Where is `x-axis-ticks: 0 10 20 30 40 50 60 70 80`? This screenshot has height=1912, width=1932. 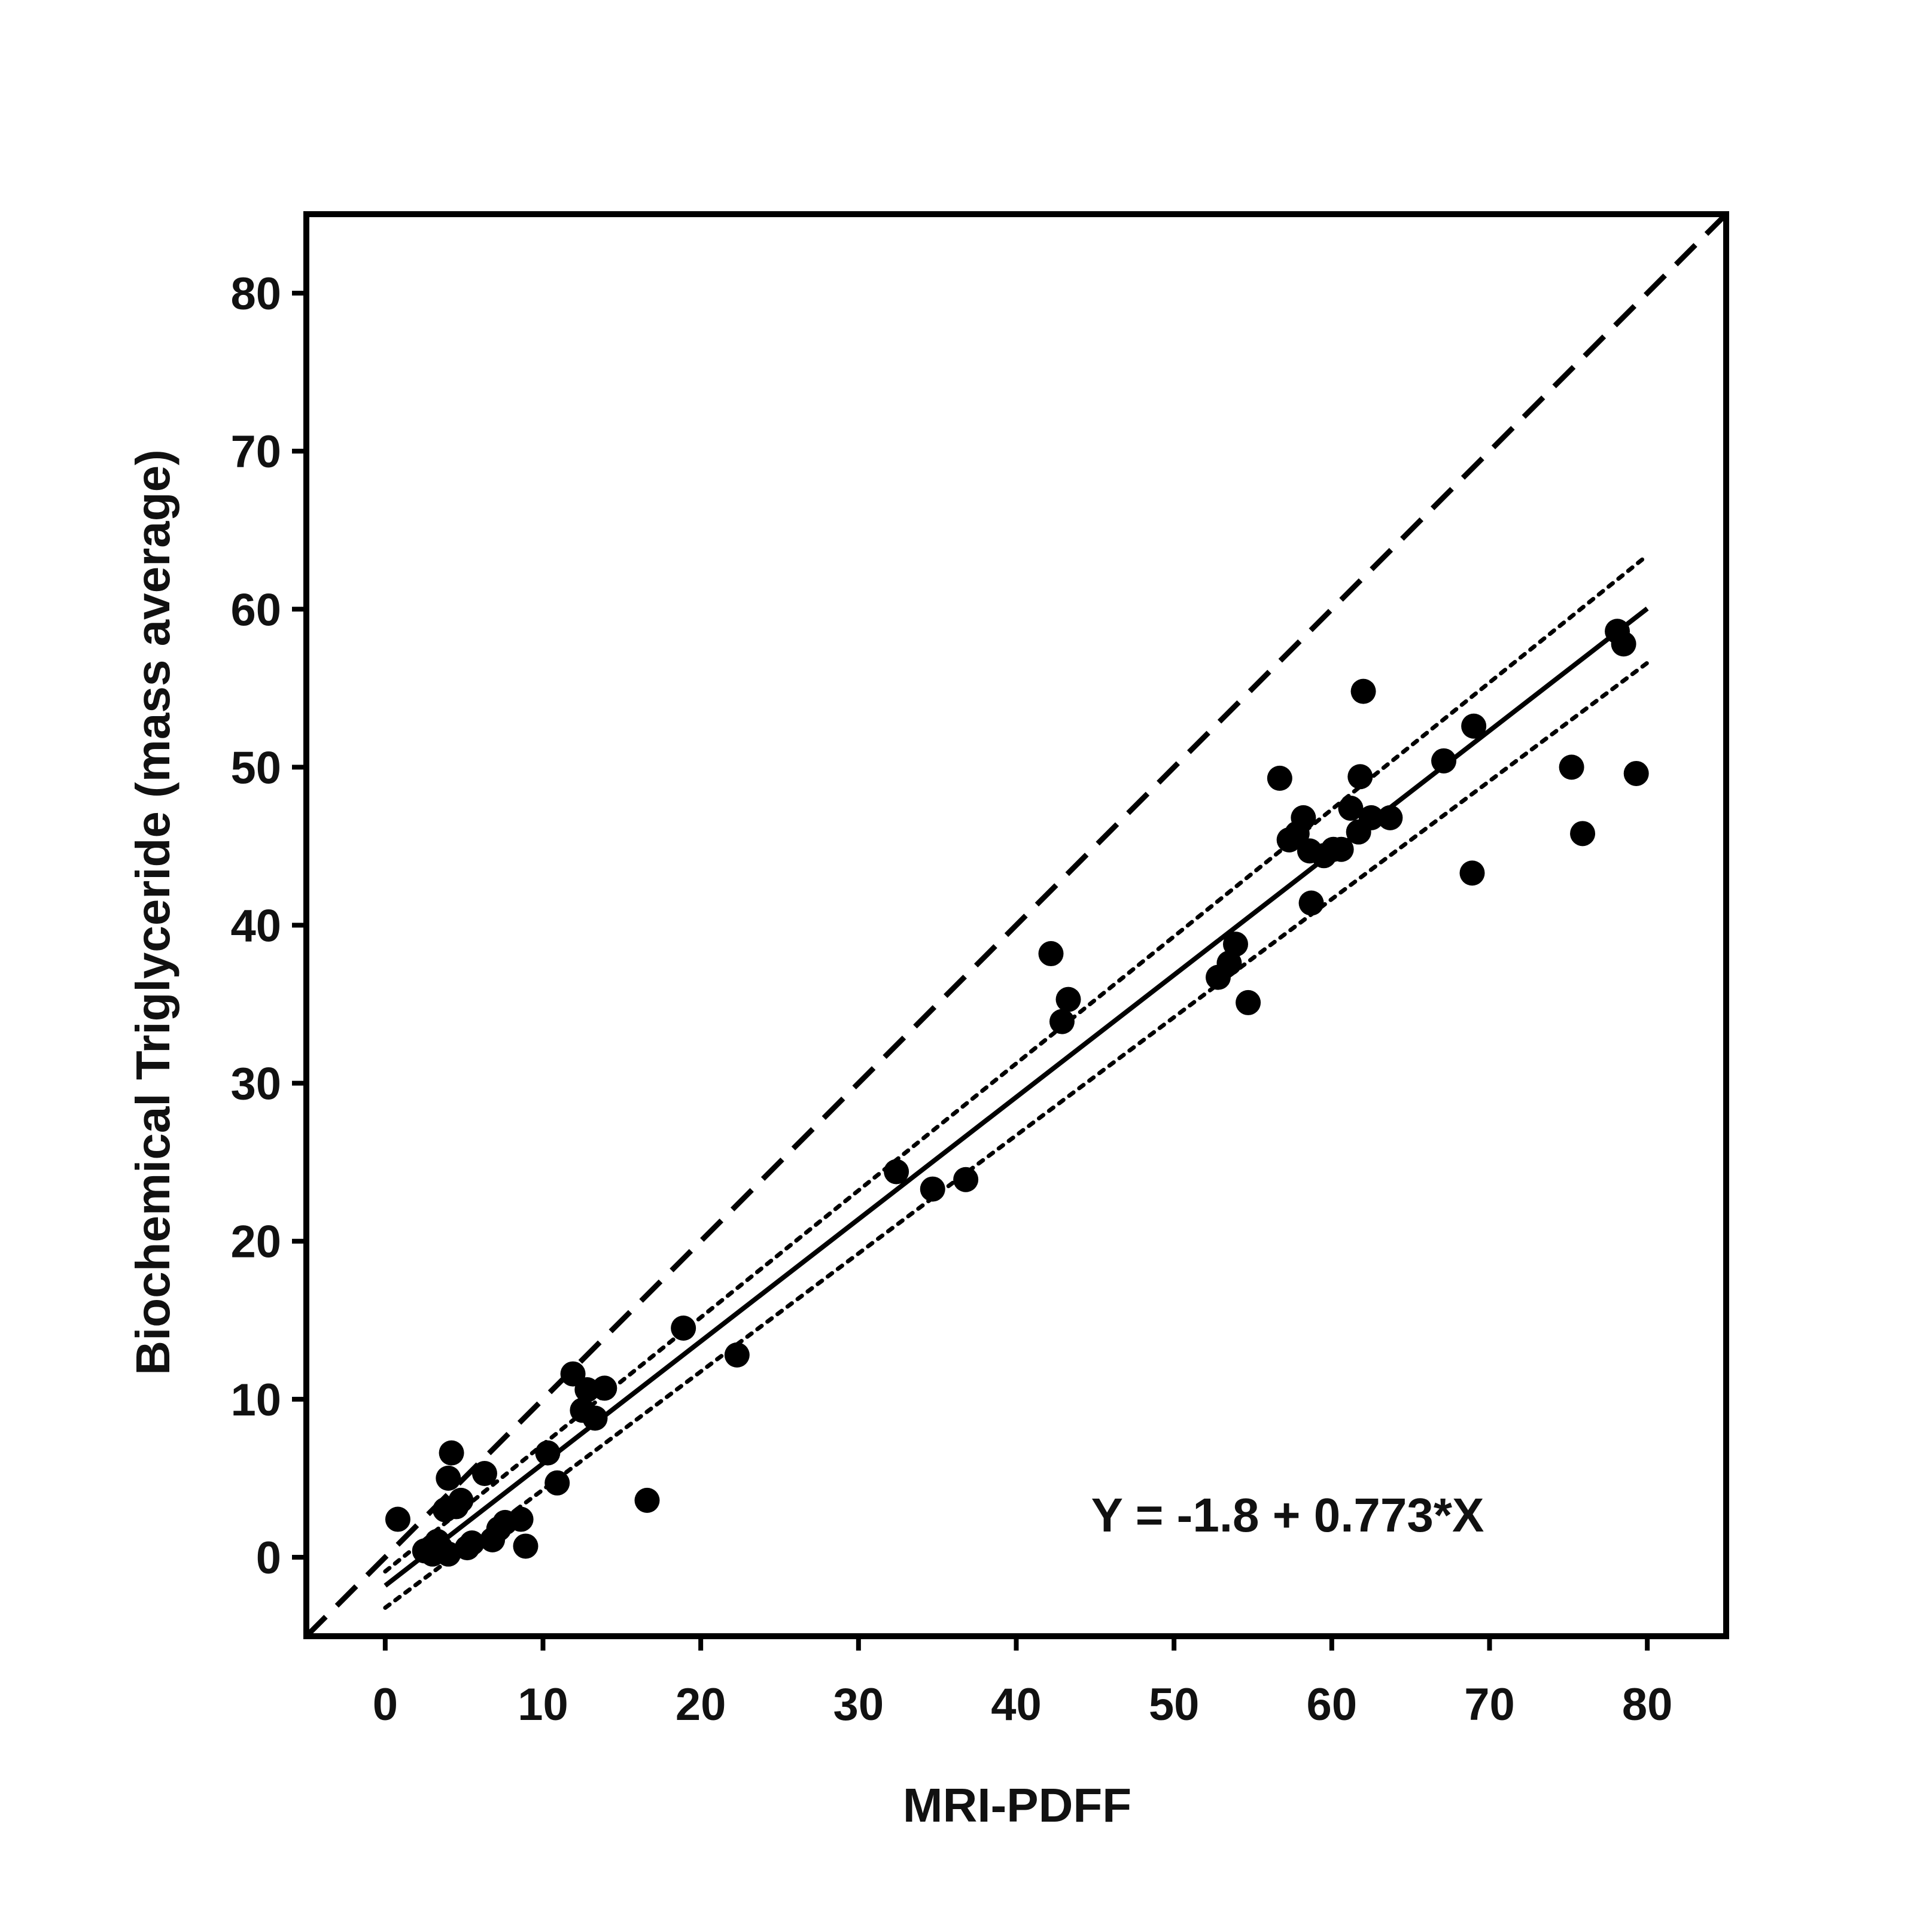 x-axis-ticks: 0 10 20 30 40 50 60 70 80 is located at coordinates (1023, 1683).